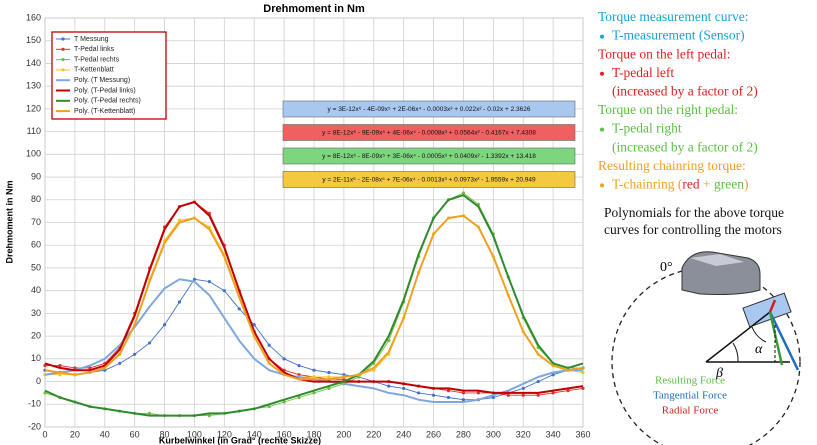 This screenshot has height=445, width=817. I want to click on x-tick-label: 280, so click(463, 434).